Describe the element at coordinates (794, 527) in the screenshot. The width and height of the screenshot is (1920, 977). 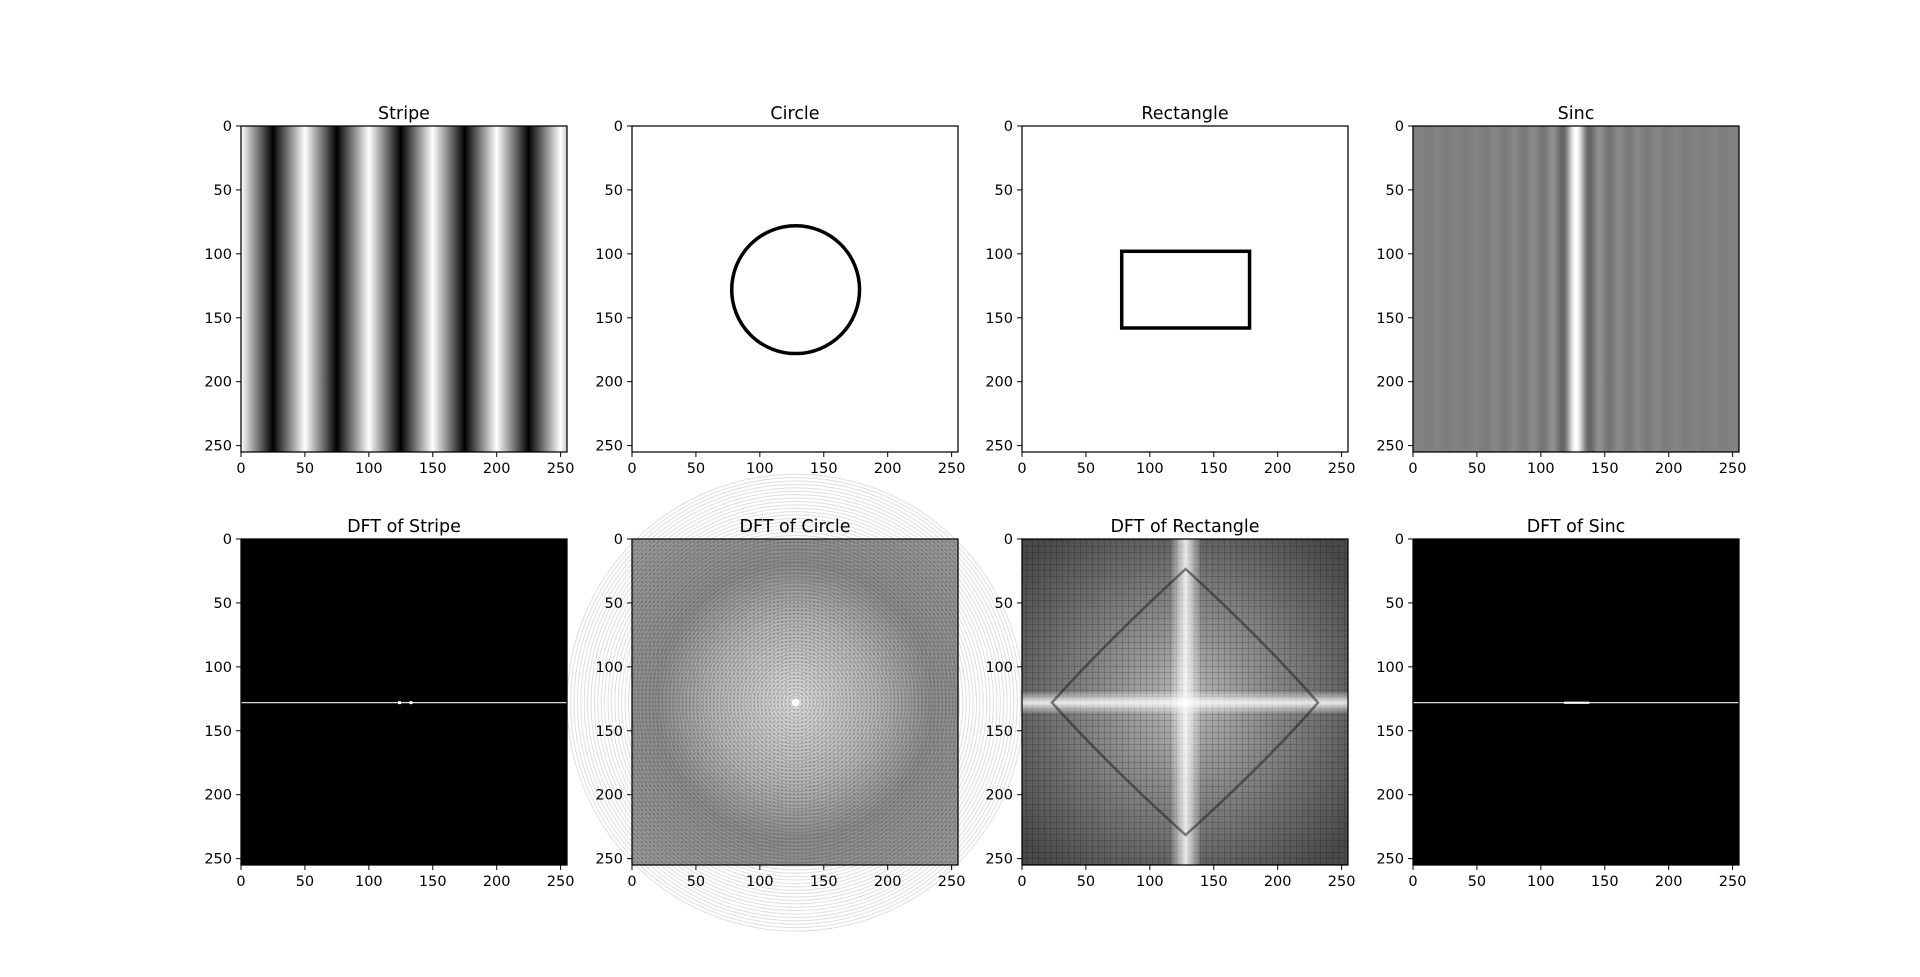
I see `subplot-title: DFT of Circle` at that location.